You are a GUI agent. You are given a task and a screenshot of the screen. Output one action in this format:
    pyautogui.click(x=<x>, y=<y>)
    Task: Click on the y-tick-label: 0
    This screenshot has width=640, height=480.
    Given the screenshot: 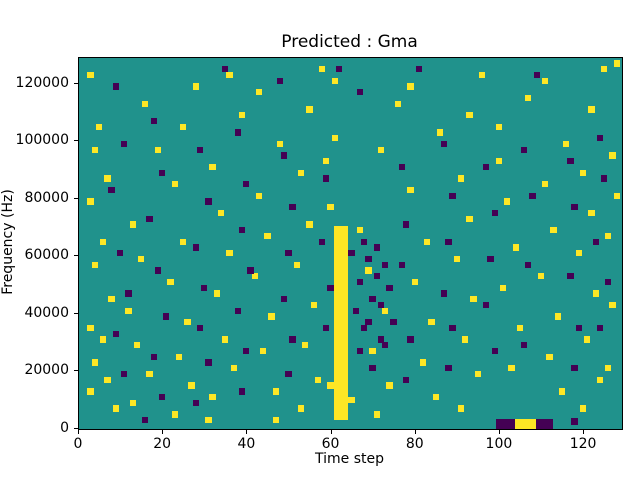 What is the action you would take?
    pyautogui.click(x=64, y=428)
    